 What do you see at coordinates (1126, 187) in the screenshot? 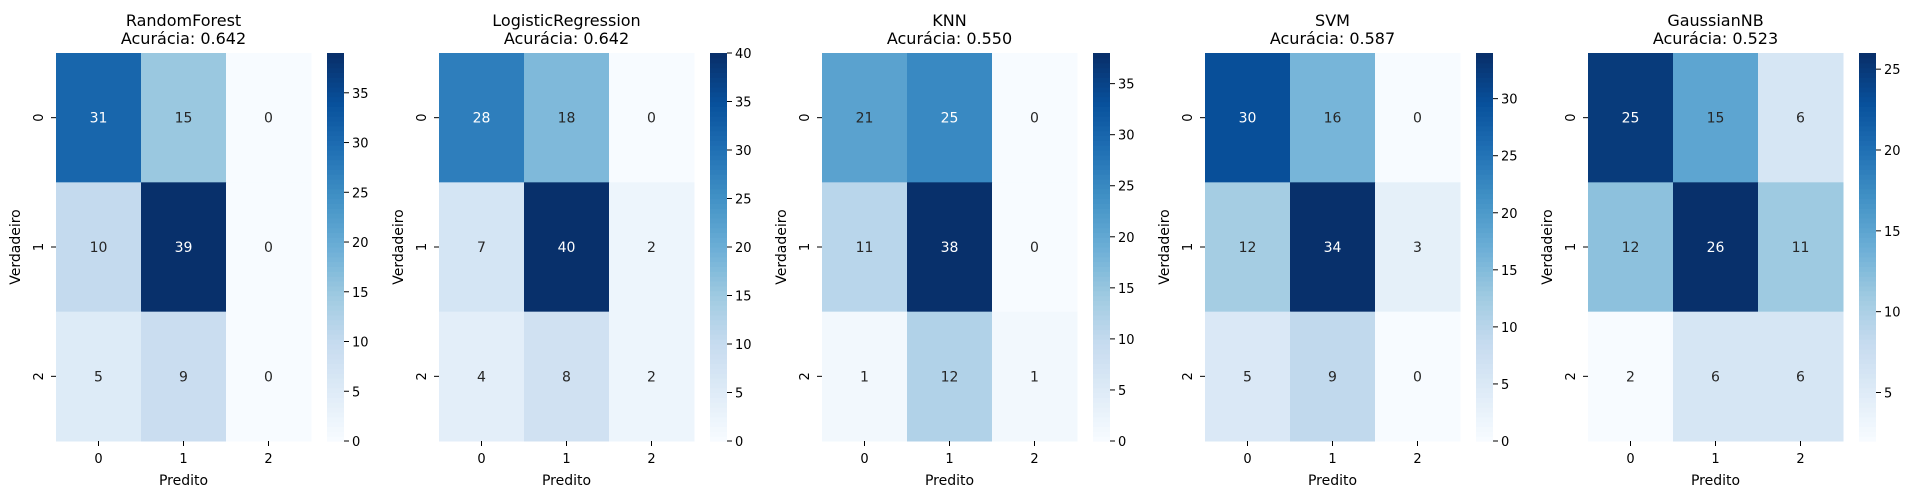
I see `colorbar-tick-label: 25` at bounding box center [1126, 187].